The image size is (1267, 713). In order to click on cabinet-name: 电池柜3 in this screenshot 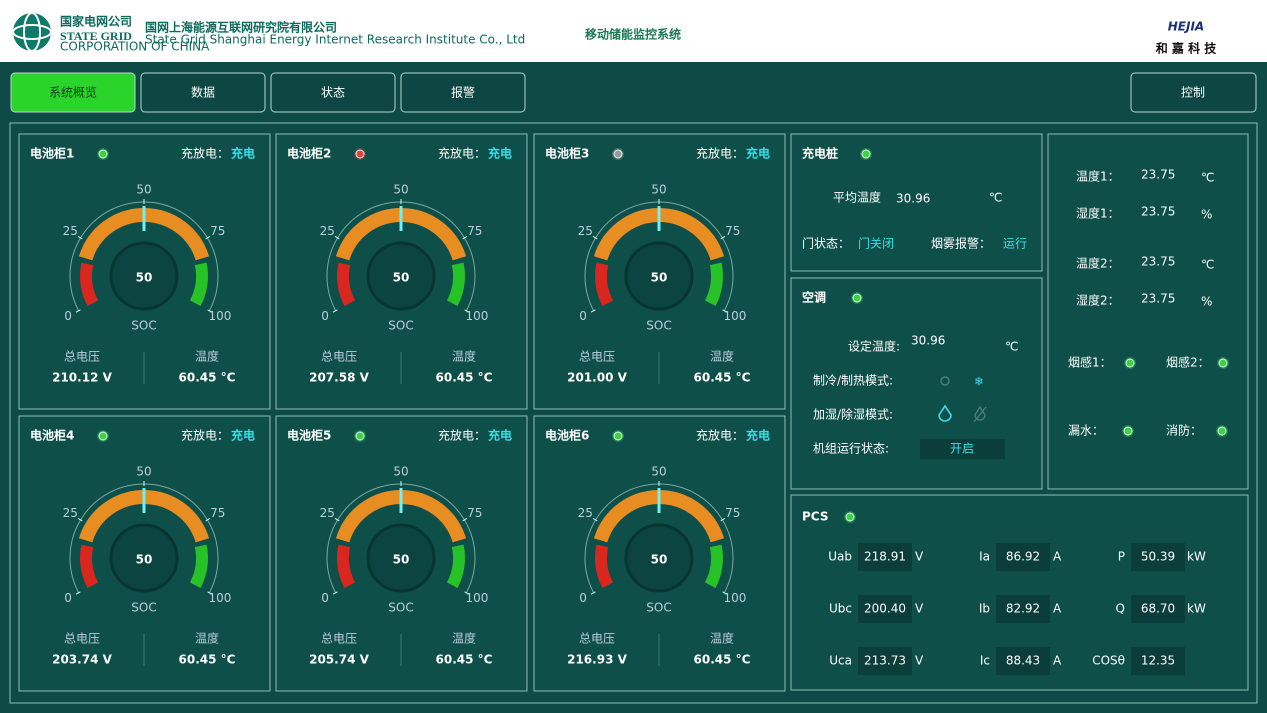, I will do `click(567, 153)`.